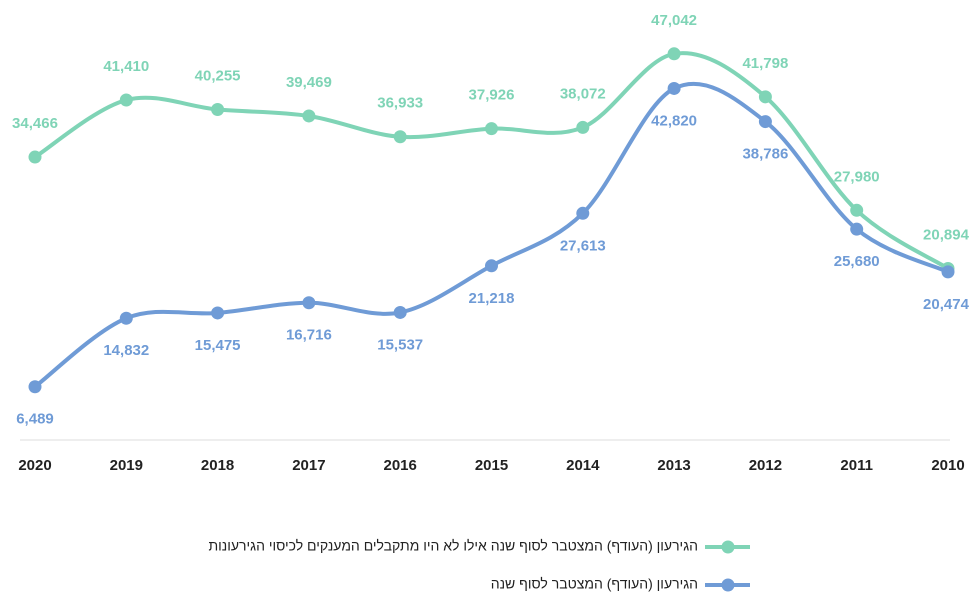 Image resolution: width=976 pixels, height=593 pixels. I want to click on x-tick-label: 2012, so click(765, 465).